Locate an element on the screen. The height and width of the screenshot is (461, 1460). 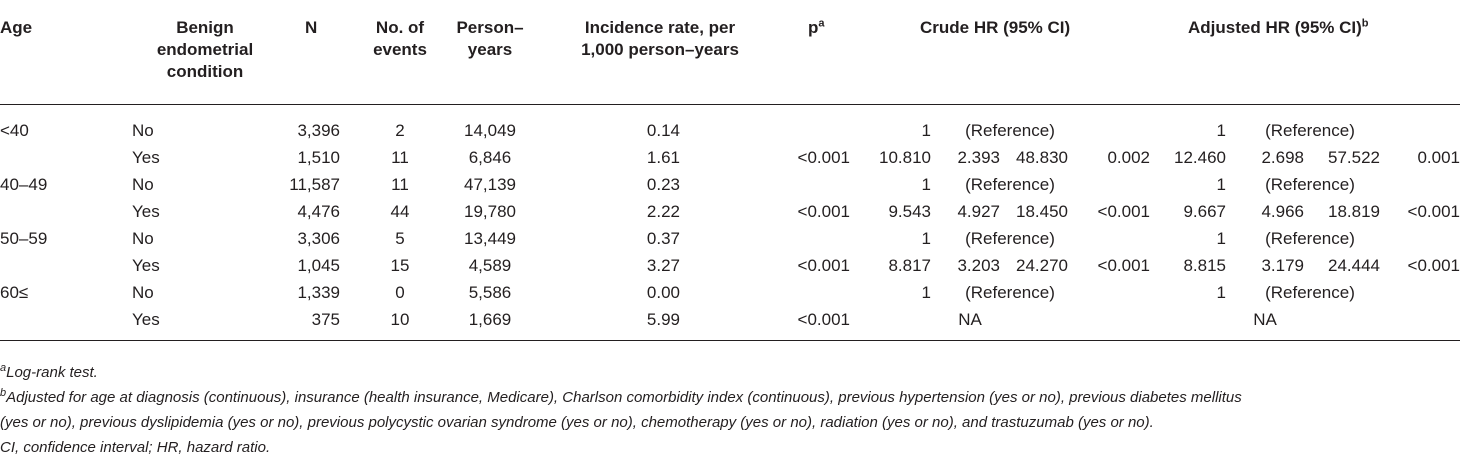
cell-n: 3,396 is located at coordinates (318, 130).